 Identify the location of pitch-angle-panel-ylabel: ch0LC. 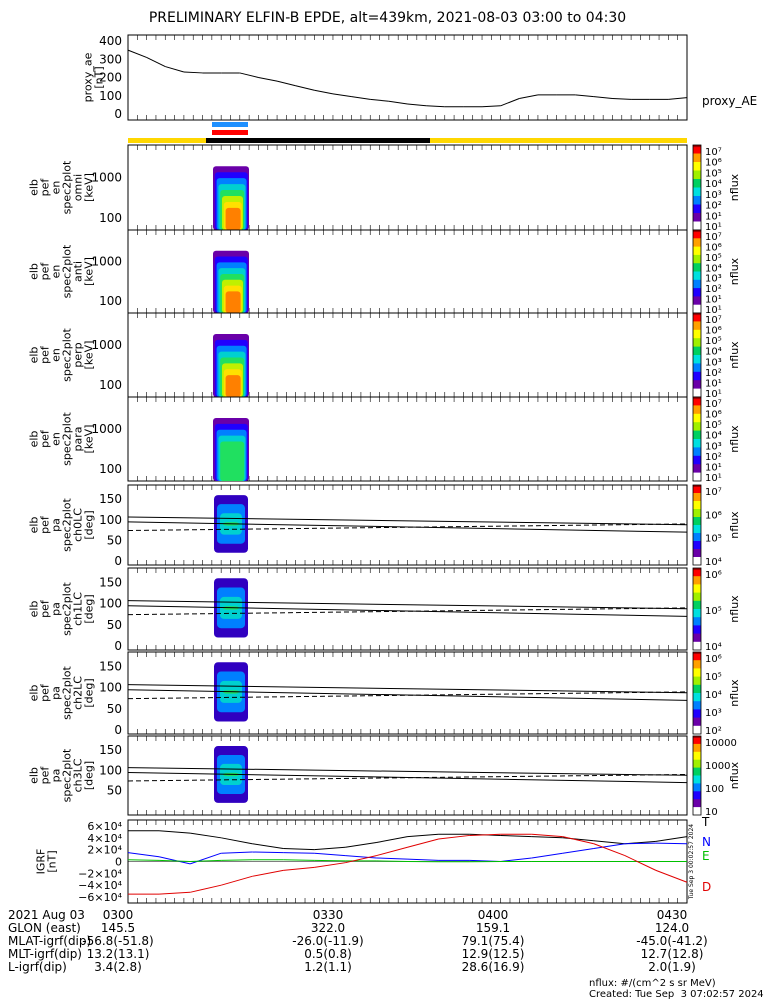
(78, 525).